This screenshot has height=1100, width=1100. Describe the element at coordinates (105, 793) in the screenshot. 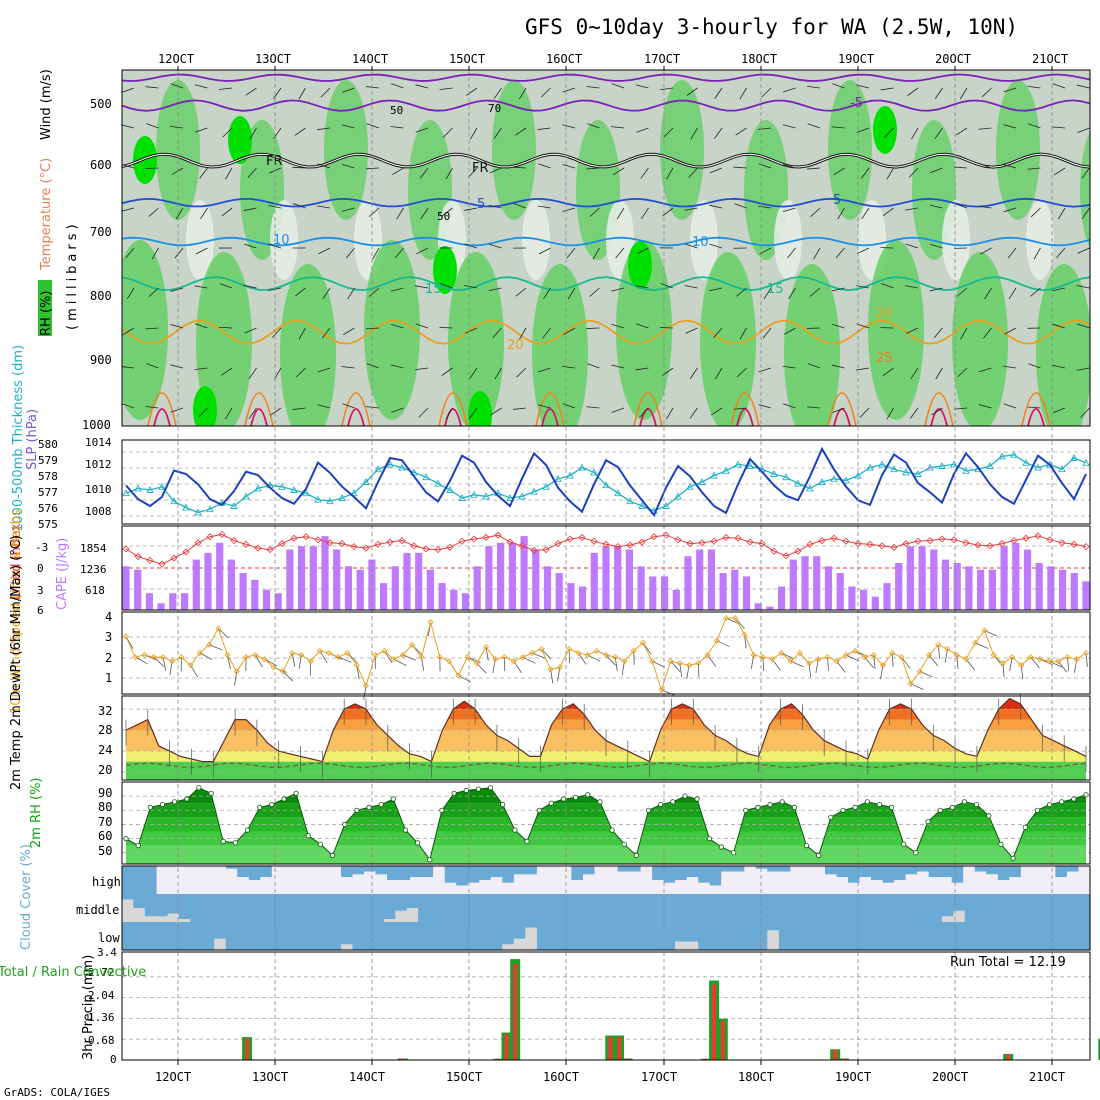

I see `rh2m-tick: 90` at that location.